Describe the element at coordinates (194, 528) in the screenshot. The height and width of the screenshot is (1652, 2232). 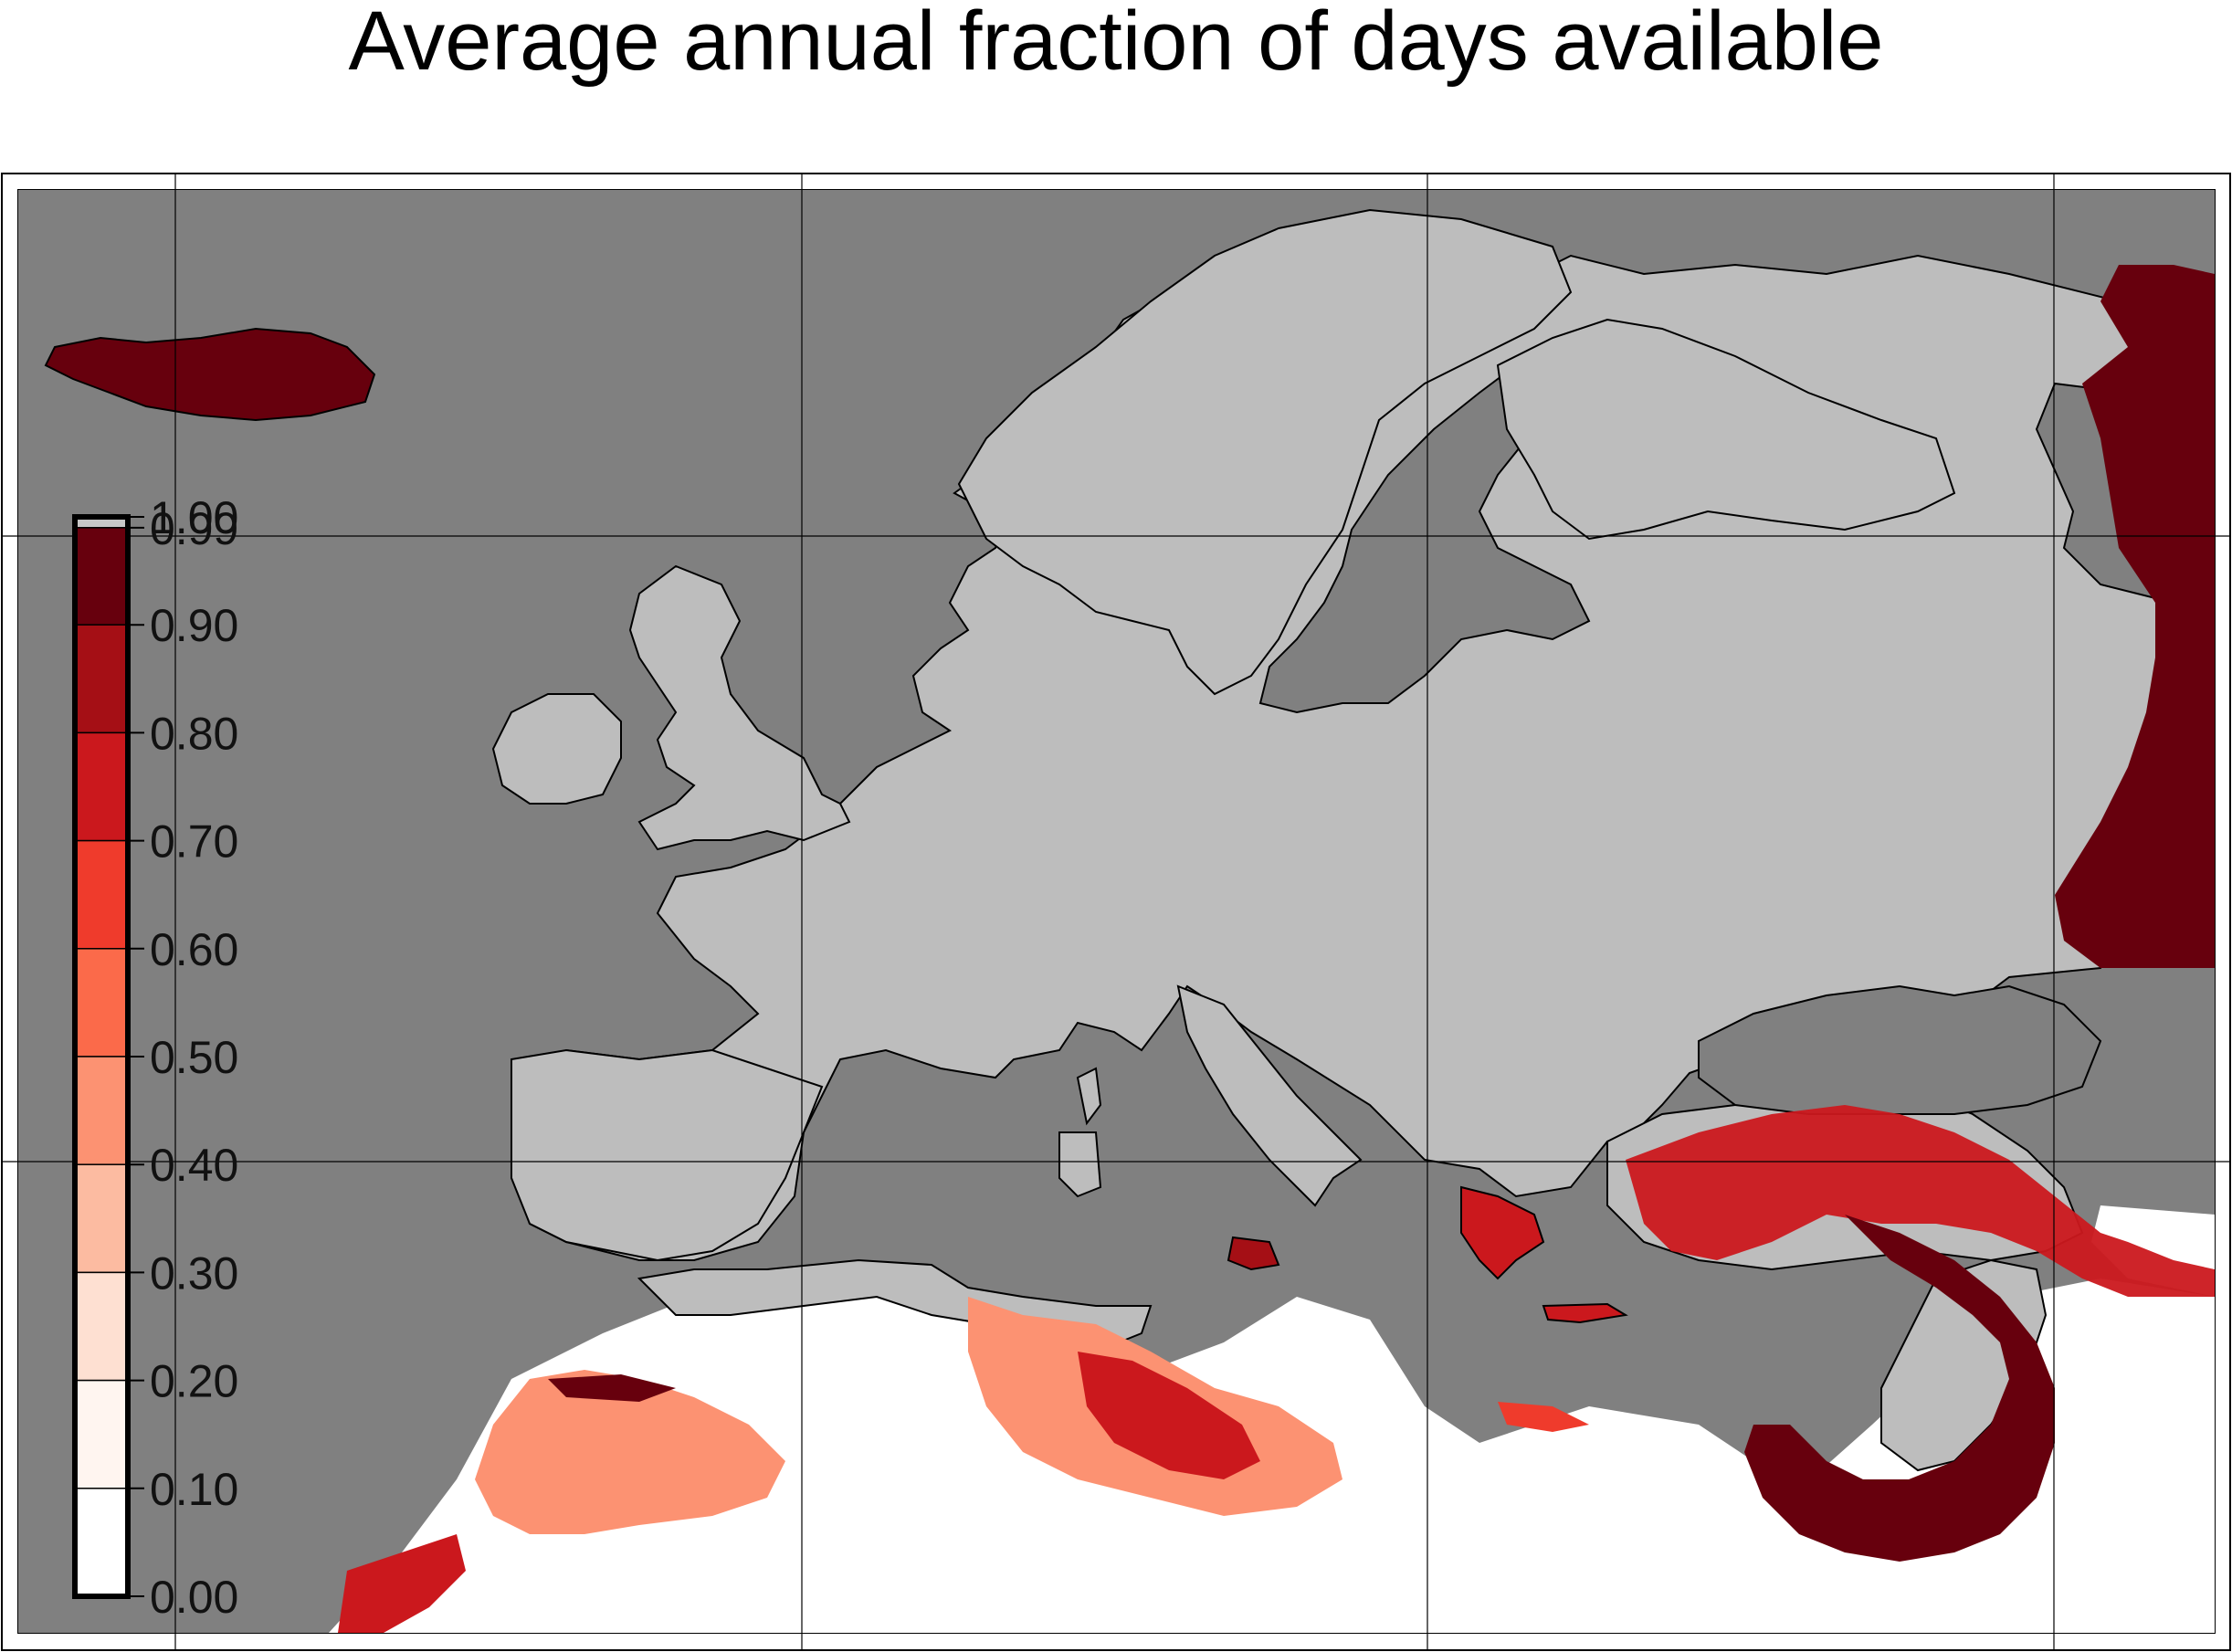
I see `colorbar-tick-label: 0.99` at that location.